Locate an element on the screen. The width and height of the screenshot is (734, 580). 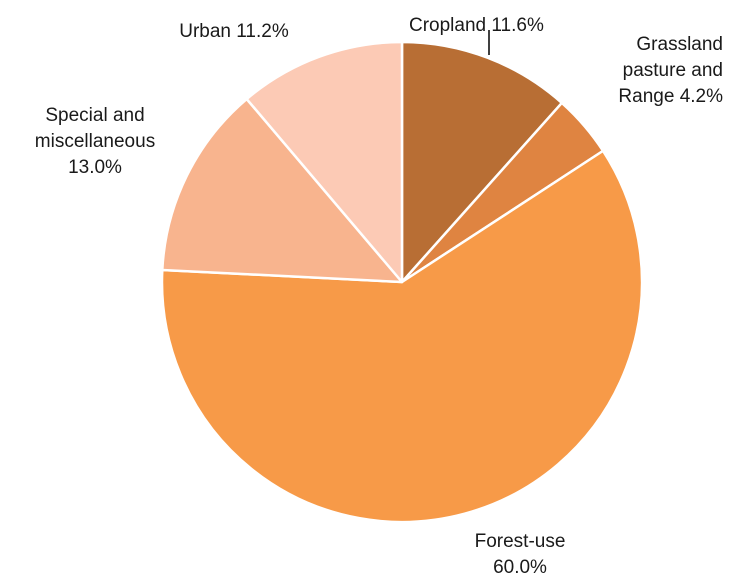
data-label-line: 60.0% is located at coordinates (520, 567).